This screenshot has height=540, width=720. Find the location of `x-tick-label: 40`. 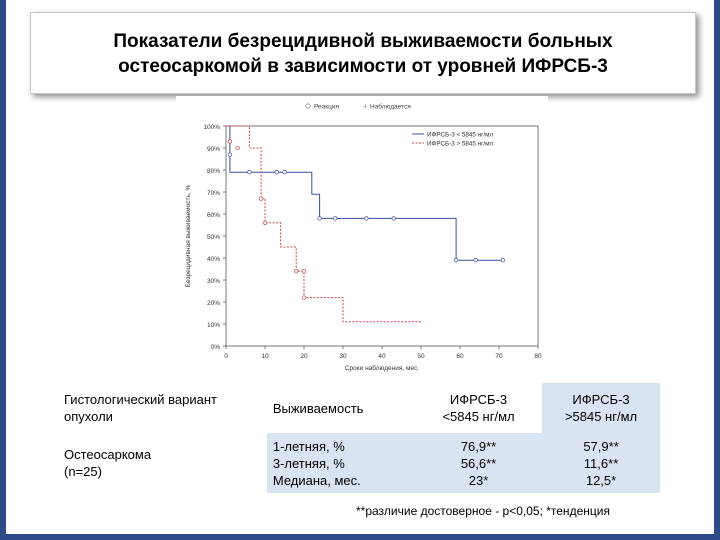

x-tick-label: 40 is located at coordinates (382, 356).